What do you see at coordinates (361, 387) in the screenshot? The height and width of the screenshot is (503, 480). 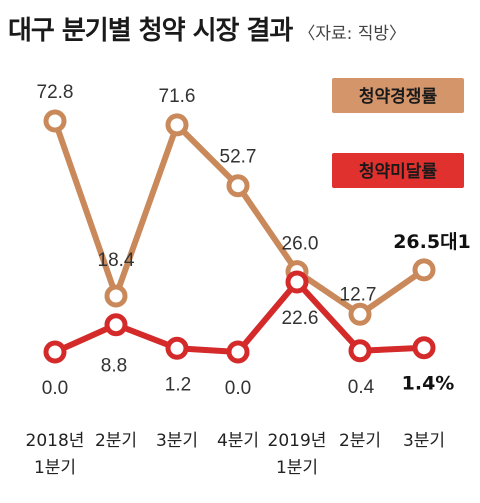 I see `data-label-unsold-6: 0.4` at bounding box center [361, 387].